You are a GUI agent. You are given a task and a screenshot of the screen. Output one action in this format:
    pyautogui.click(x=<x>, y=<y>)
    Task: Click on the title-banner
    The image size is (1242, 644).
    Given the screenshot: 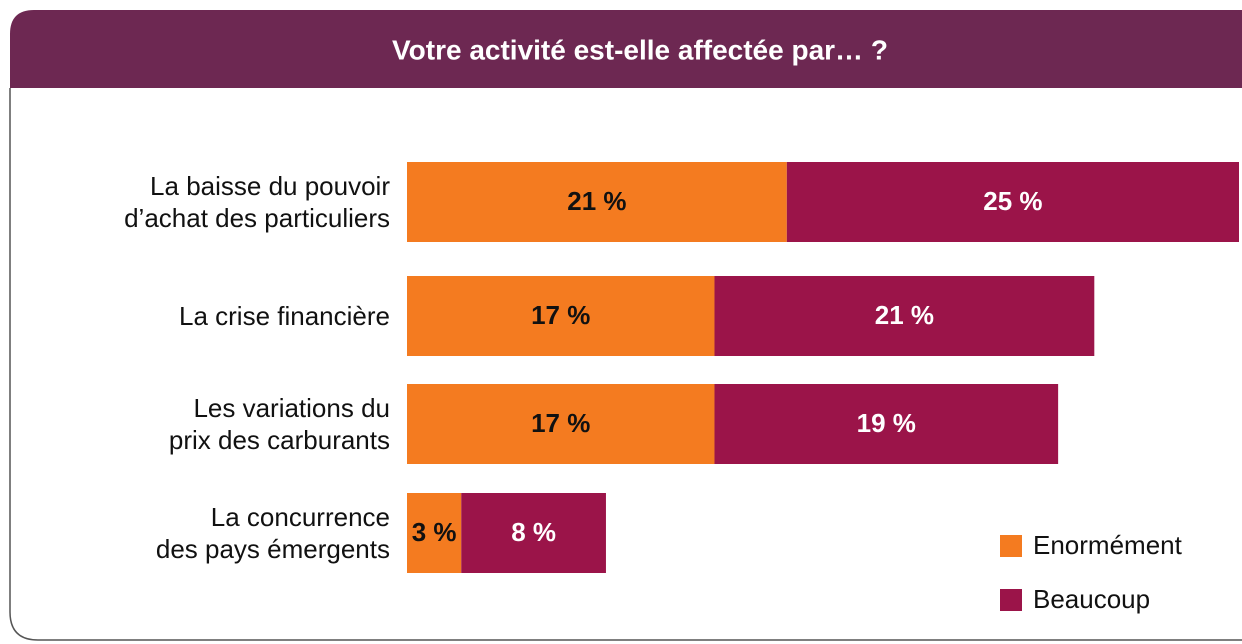 What is the action you would take?
    pyautogui.click(x=626, y=49)
    